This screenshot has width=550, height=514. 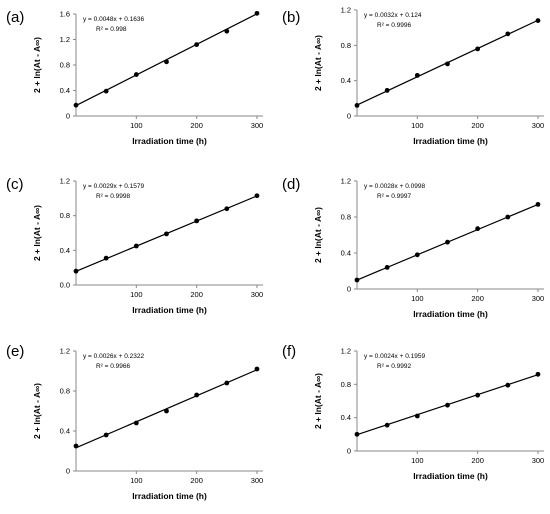 I want to click on r-squared: R² = 0.9992, so click(x=394, y=366).